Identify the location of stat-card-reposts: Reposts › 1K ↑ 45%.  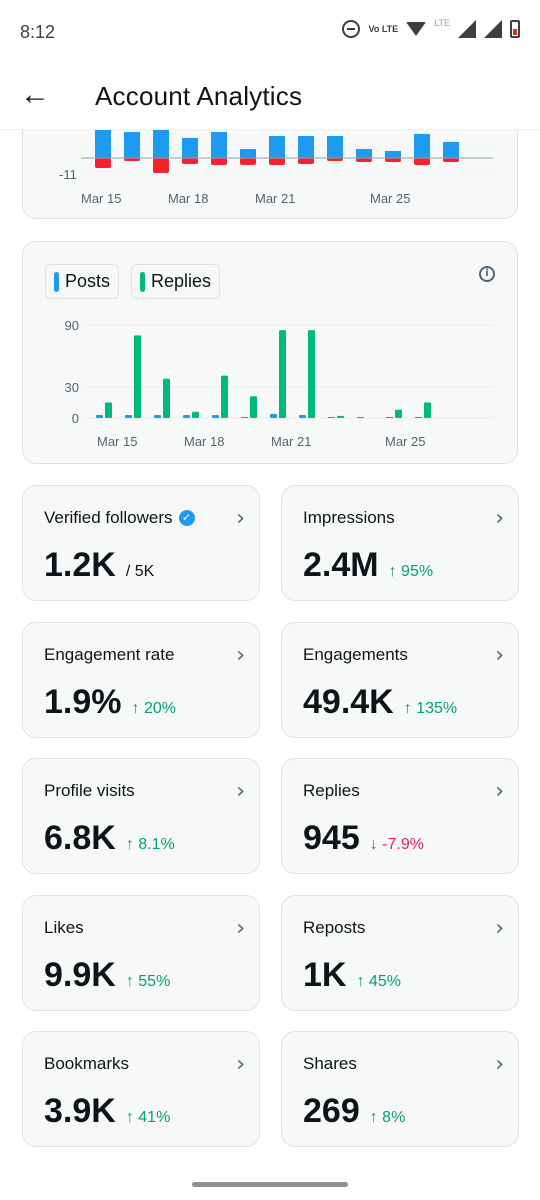
(400, 953).